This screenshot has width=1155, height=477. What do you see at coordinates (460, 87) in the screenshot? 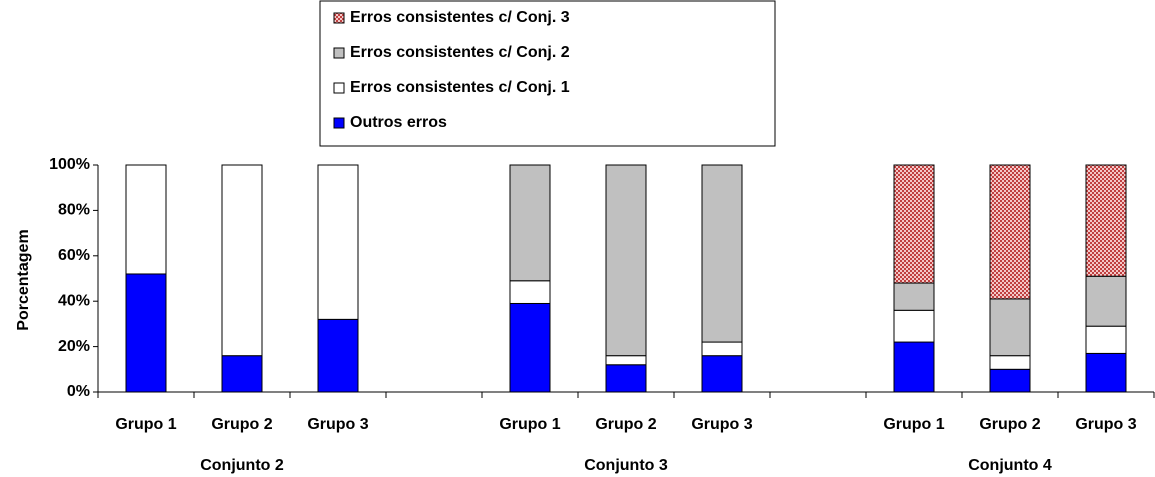
I see `legend-label: Erros consistentes c/ Conj. 1` at bounding box center [460, 87].